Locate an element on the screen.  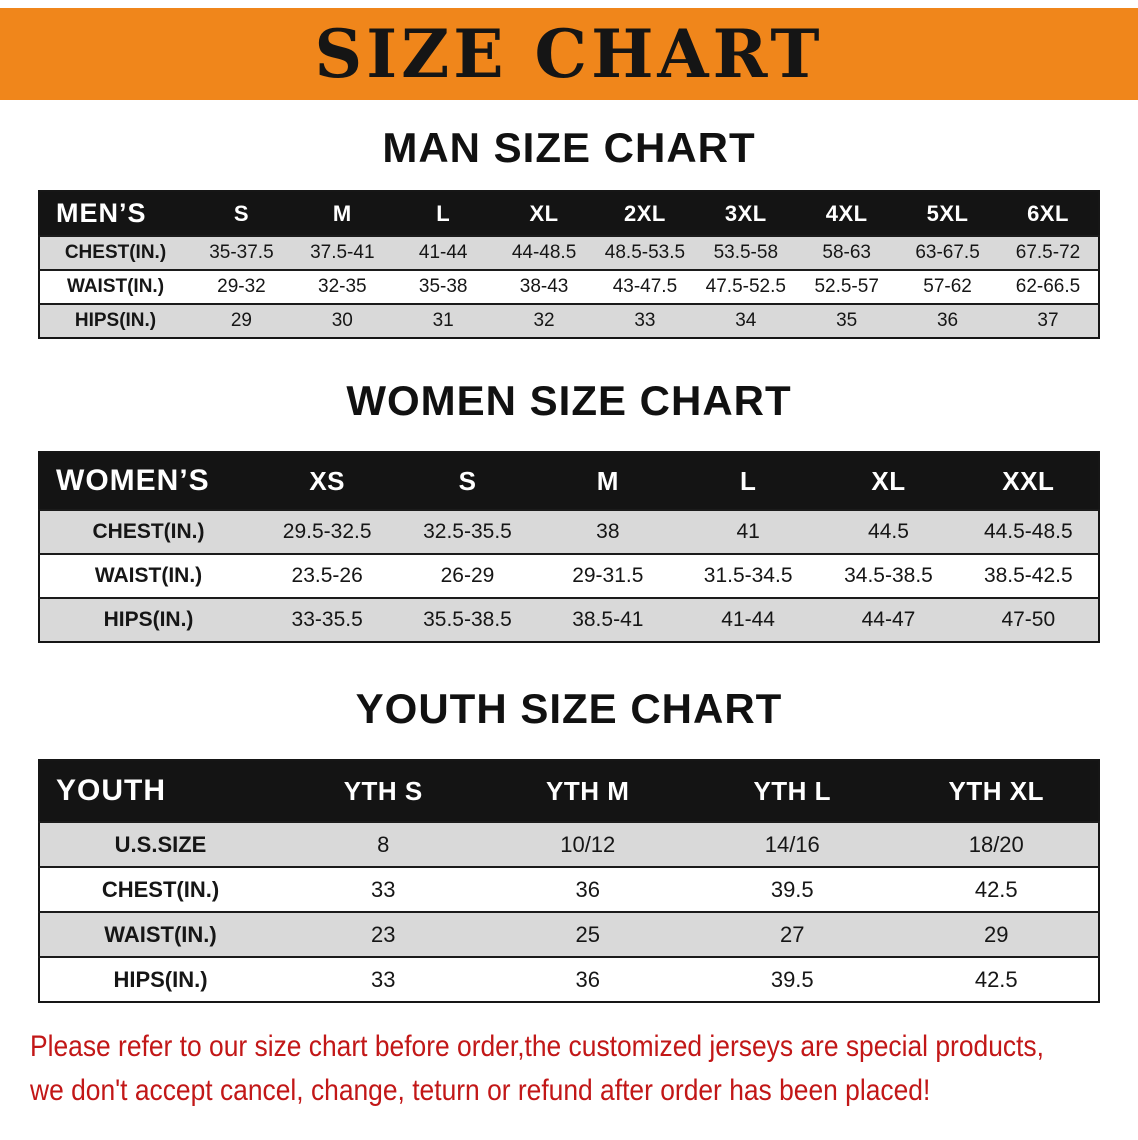
size-column-header: YTH M is located at coordinates (587, 791).